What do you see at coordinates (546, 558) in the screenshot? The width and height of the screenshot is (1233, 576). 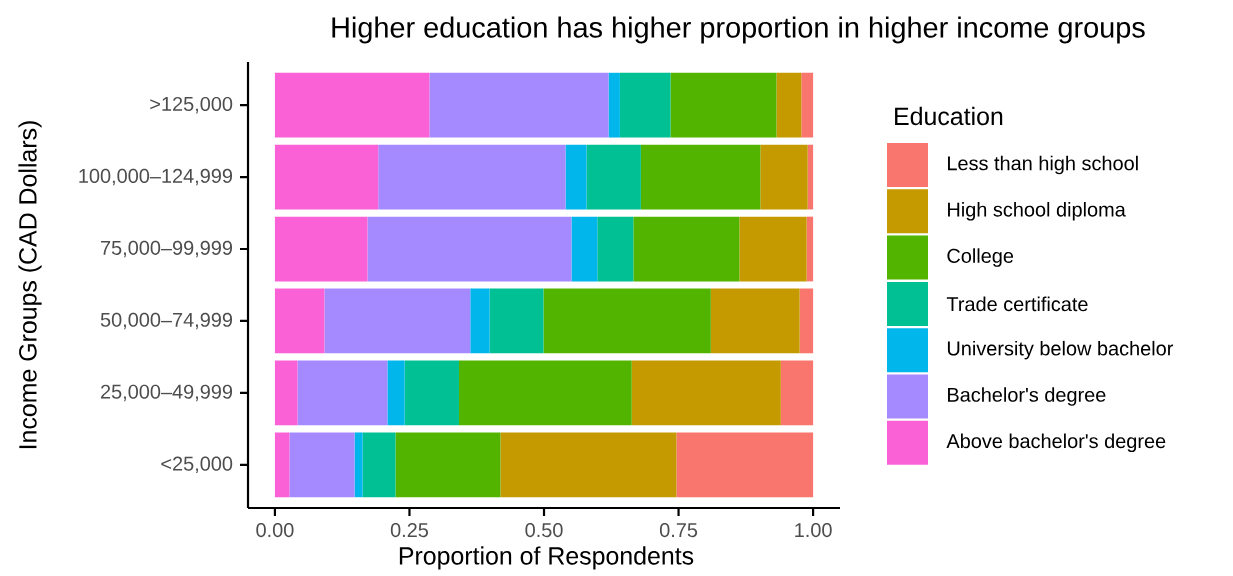 I see `x-axis-title: Proportion of Respondents` at bounding box center [546, 558].